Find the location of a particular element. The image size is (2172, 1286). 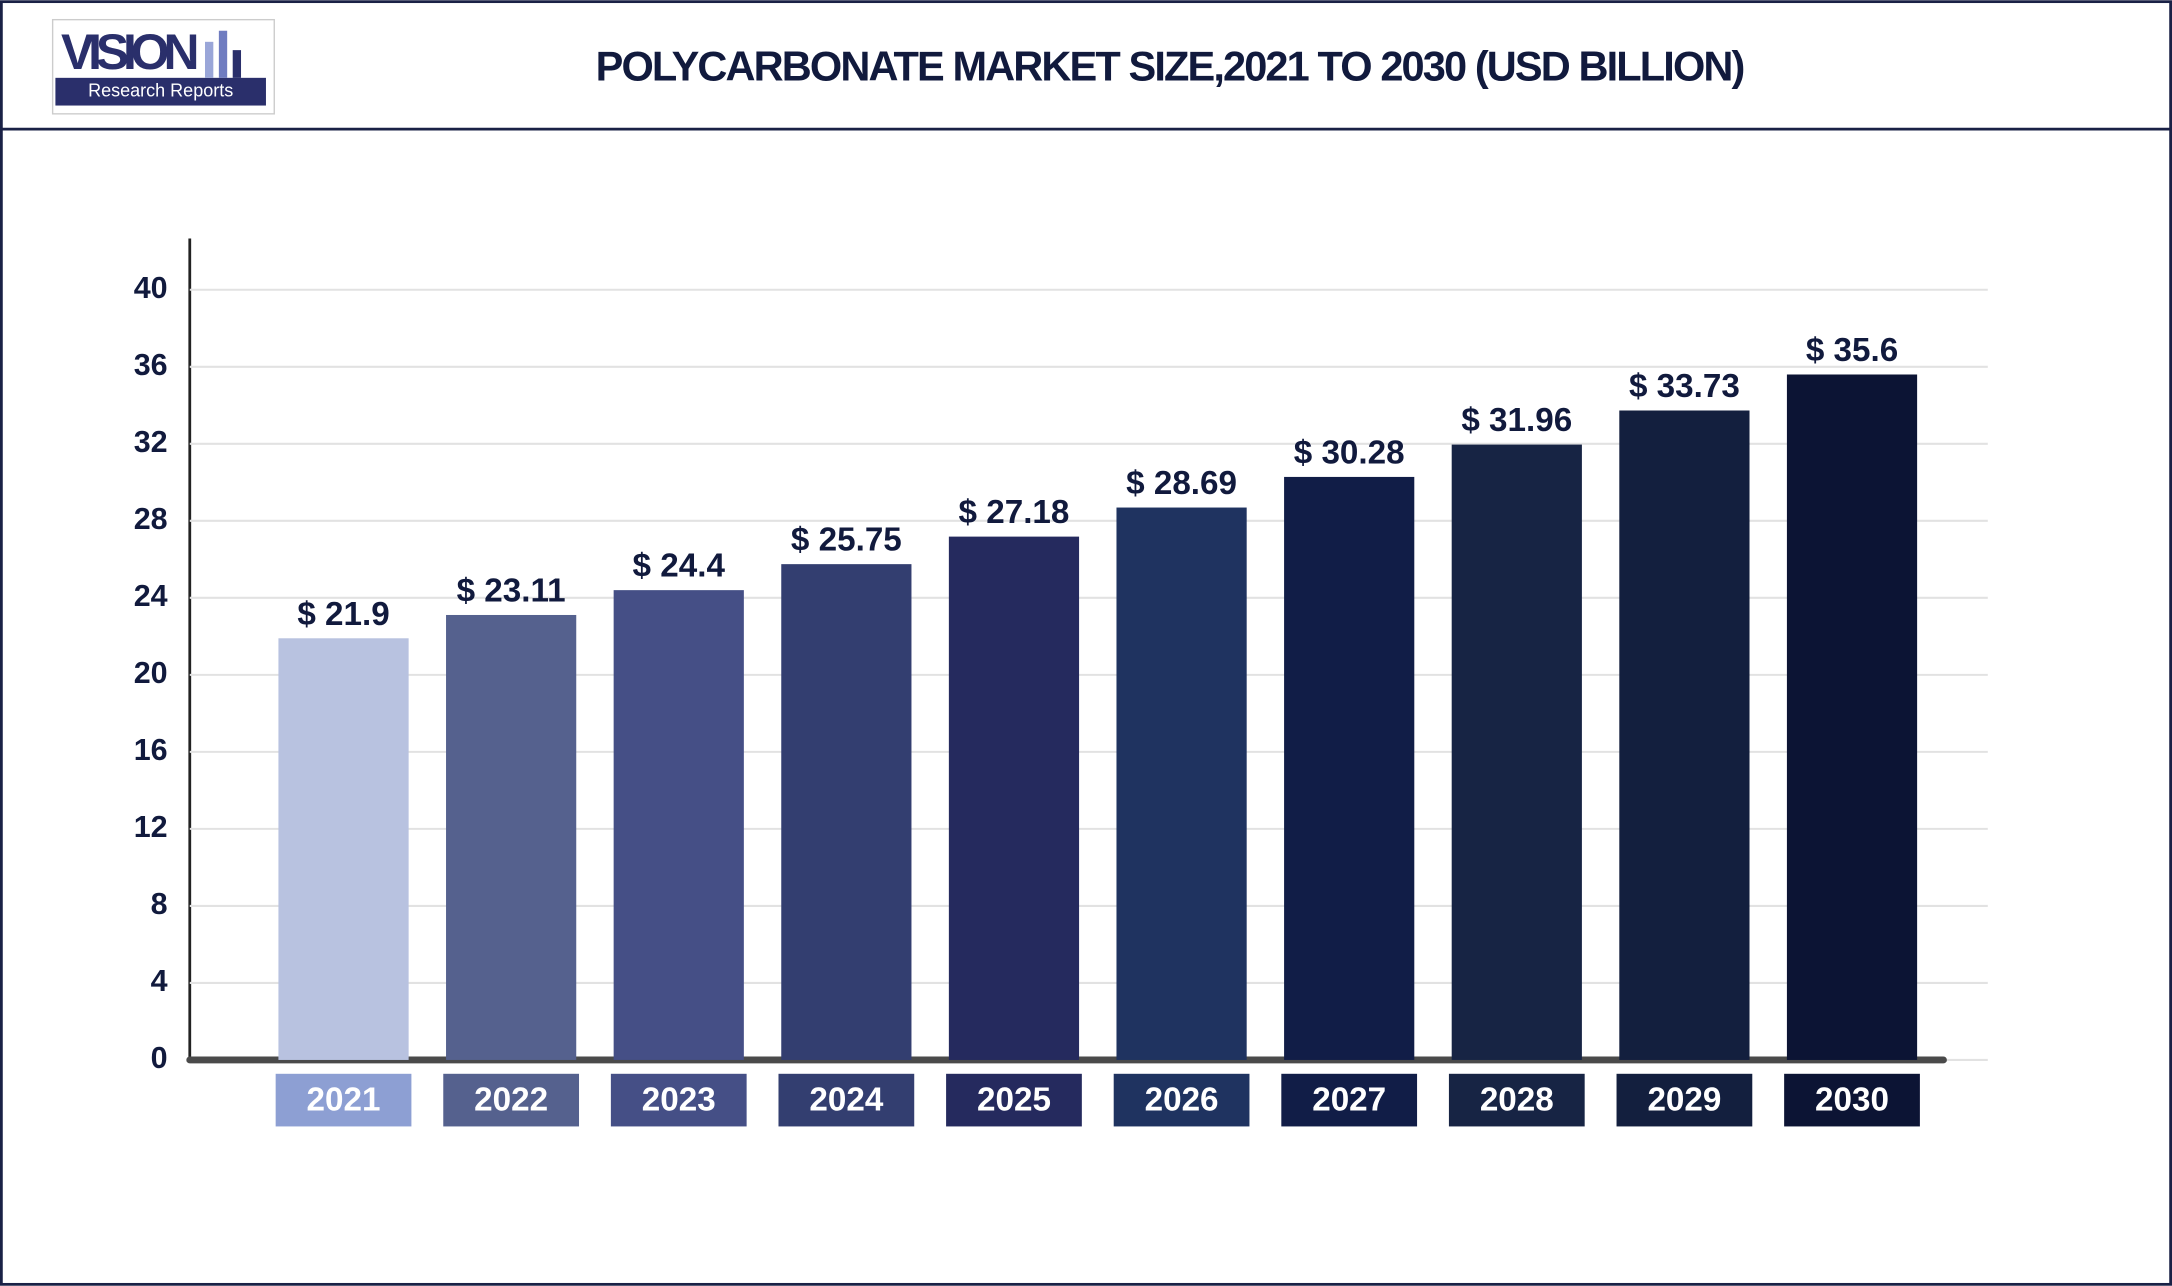

y-tick-label: 40 is located at coordinates (151, 288).